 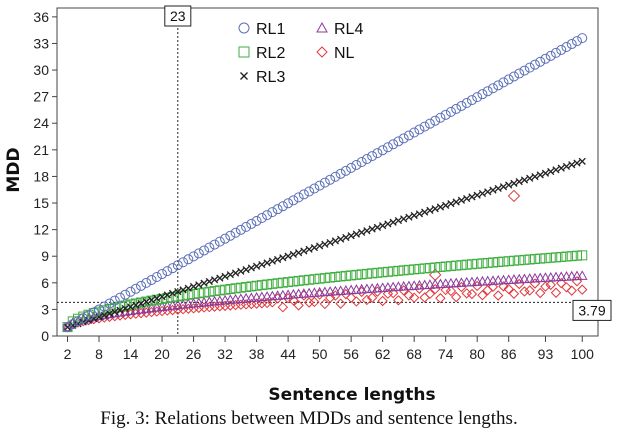 I want to click on legend-item-rl2: RL2, so click(x=261, y=53).